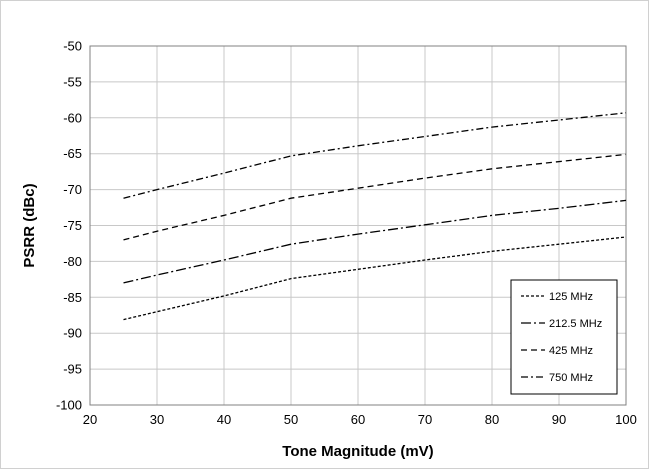 The image size is (649, 469). I want to click on y-tick-label: -55, so click(72, 81).